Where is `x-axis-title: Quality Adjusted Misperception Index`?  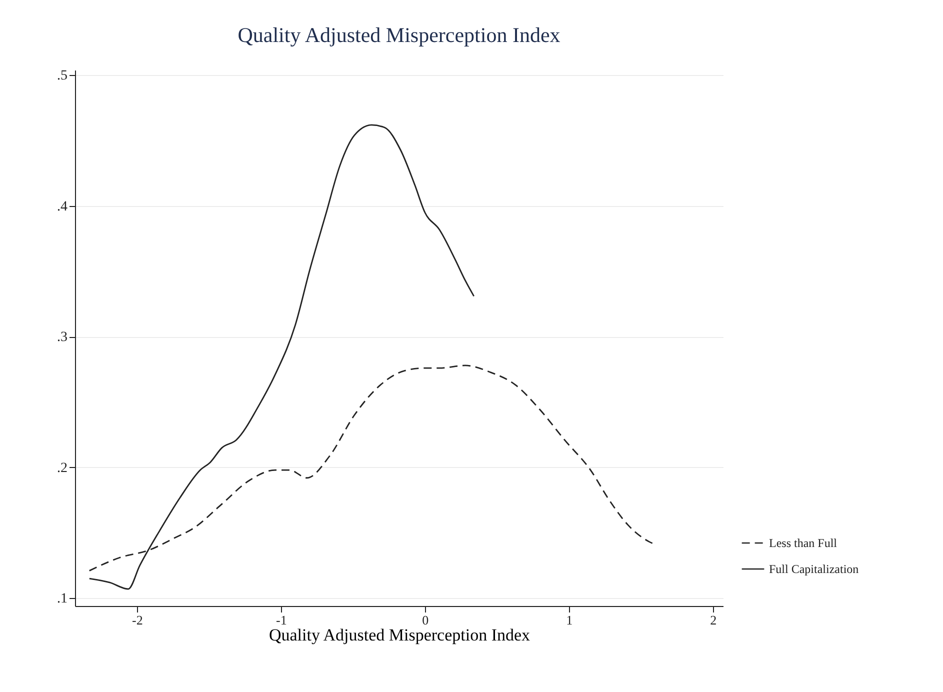 x-axis-title: Quality Adjusted Misperception Index is located at coordinates (399, 635).